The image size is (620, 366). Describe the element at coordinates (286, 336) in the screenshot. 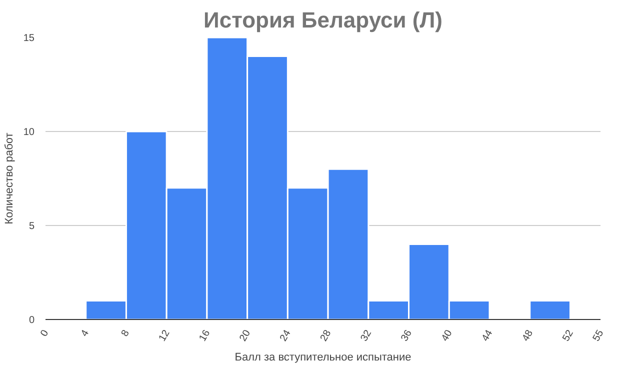

I see `x-tick-label: 24` at that location.